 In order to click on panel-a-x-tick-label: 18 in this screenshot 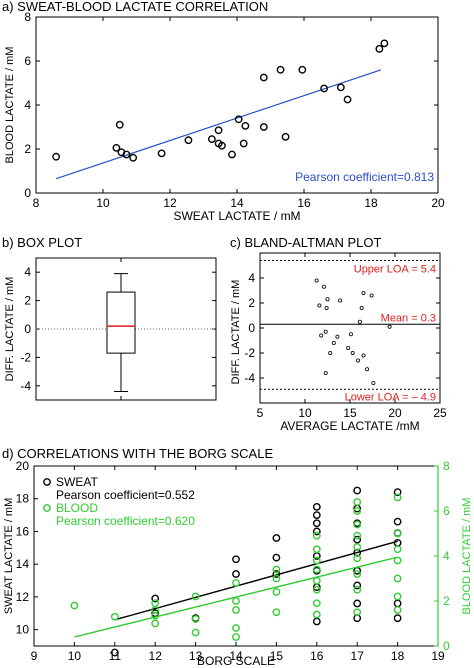, I will do `click(371, 203)`.